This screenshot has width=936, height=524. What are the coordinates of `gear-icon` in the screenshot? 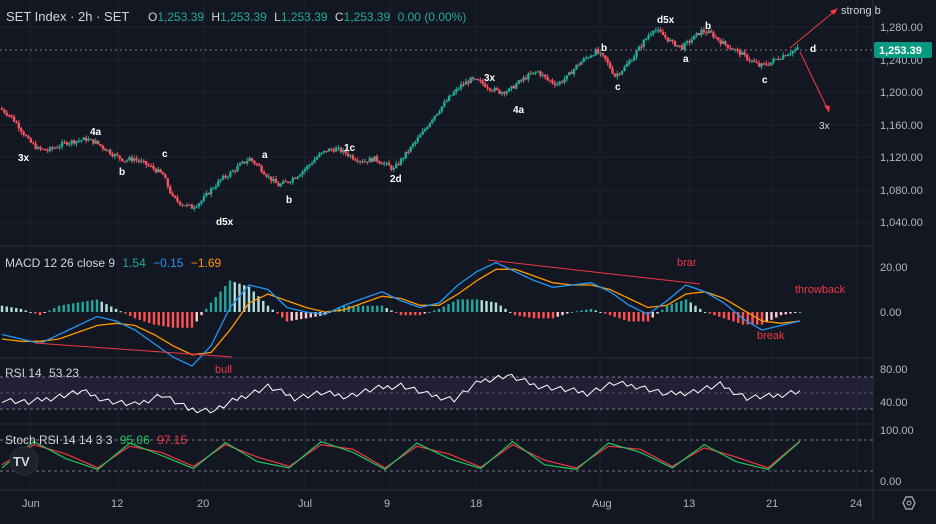 It's located at (909, 503).